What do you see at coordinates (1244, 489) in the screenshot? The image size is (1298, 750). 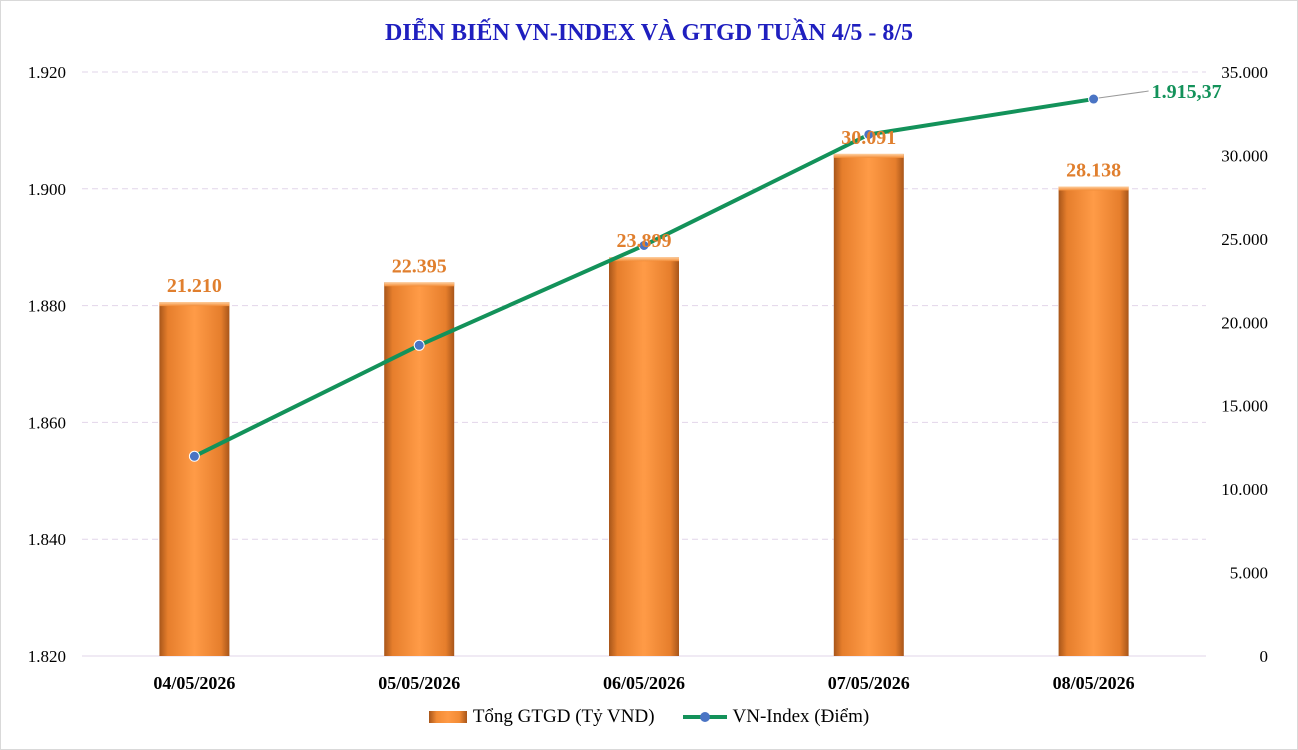 I see `right-axis-tick-label: 10.000` at bounding box center [1244, 489].